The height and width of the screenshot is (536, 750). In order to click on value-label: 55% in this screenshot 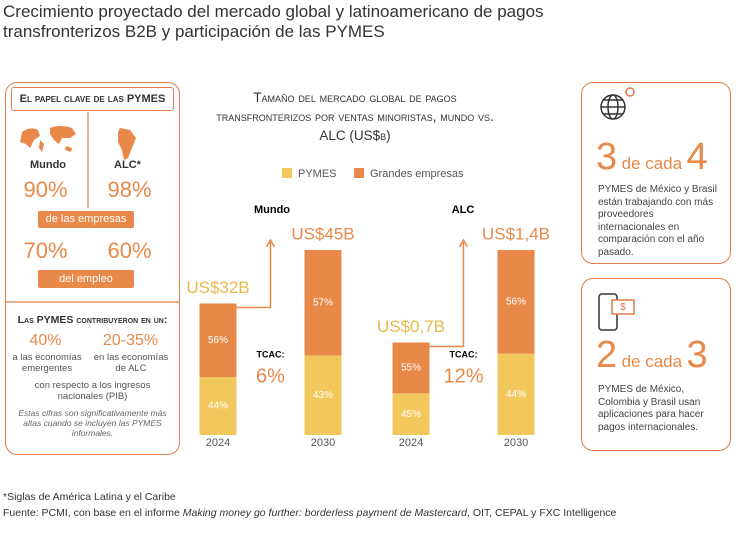, I will do `click(411, 368)`.